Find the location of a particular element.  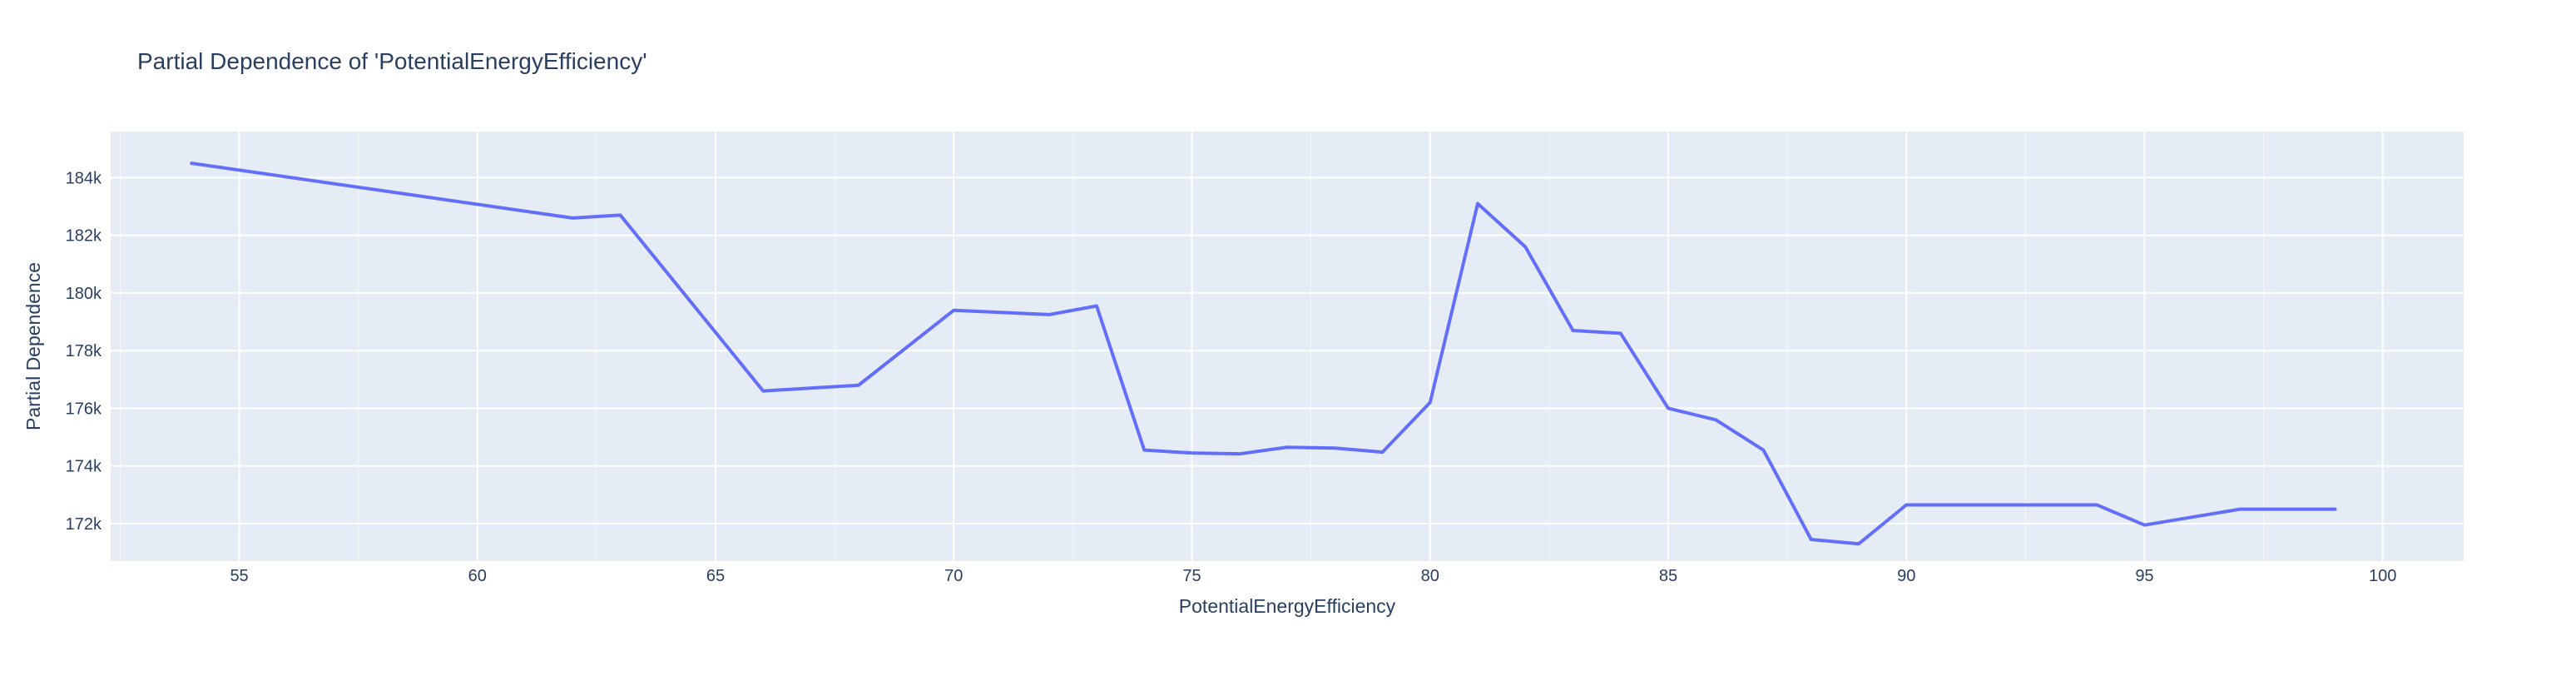

x-tick-label: 85 is located at coordinates (1668, 576).